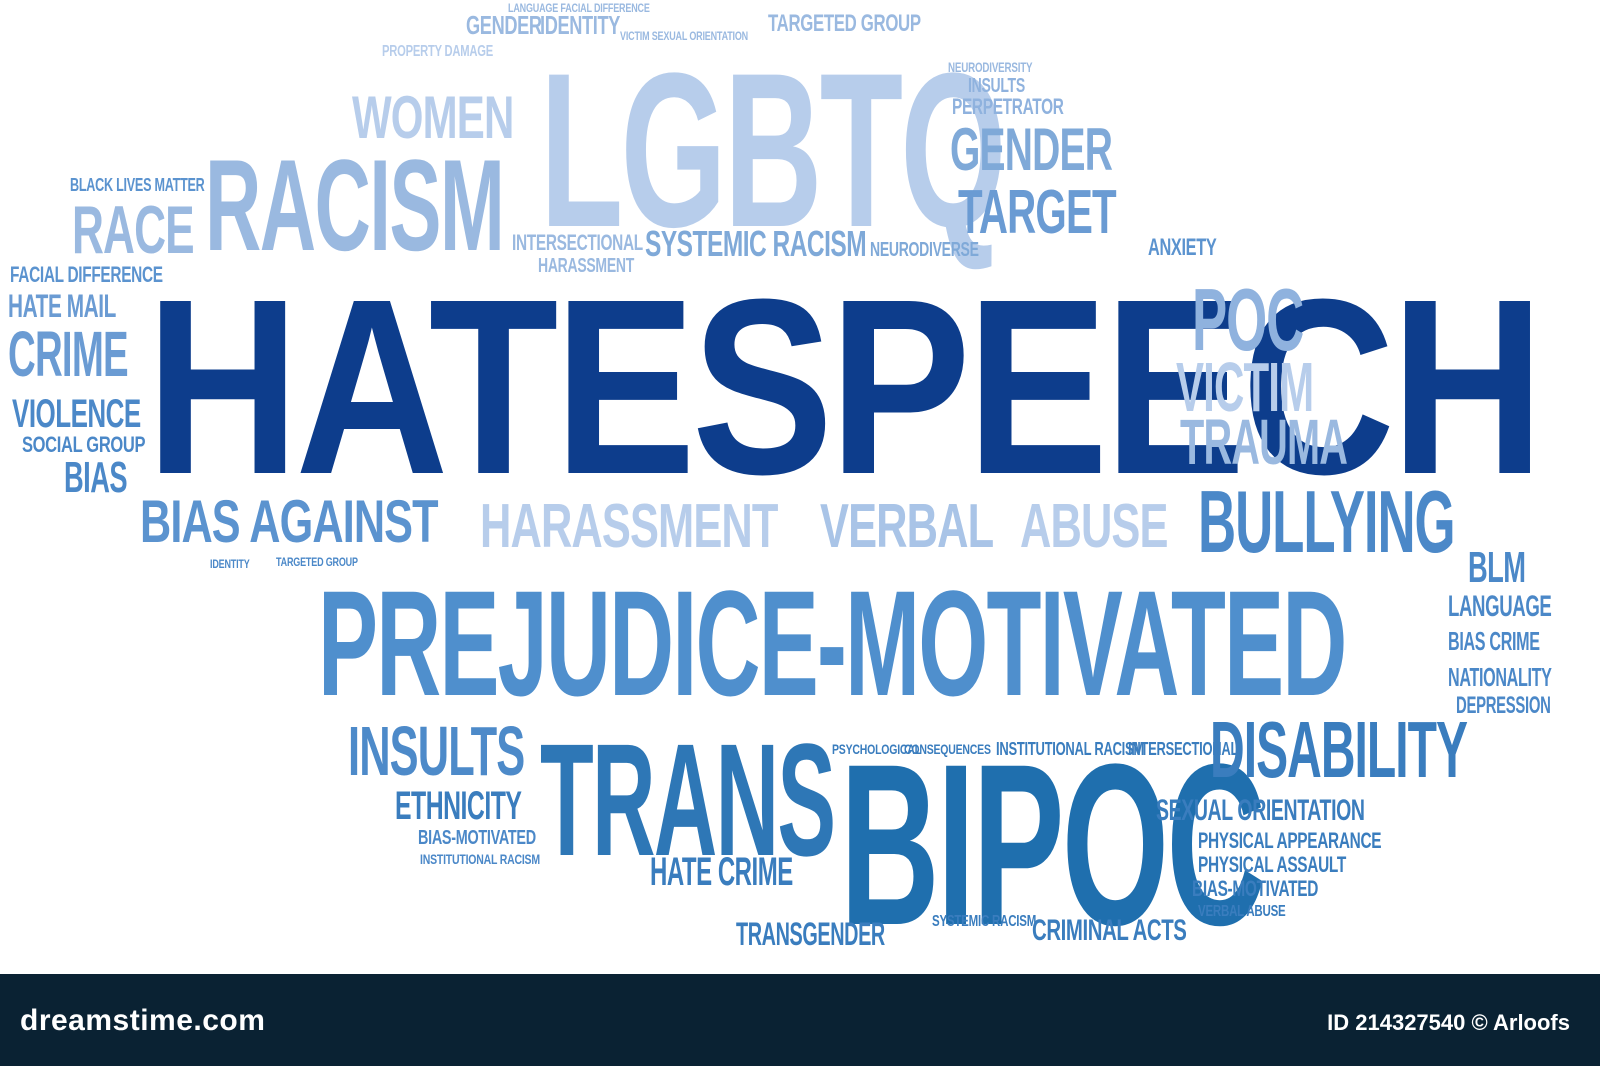  Describe the element at coordinates (289, 521) in the screenshot. I see `word-bias-against-large: BIAS AGAINST` at that location.